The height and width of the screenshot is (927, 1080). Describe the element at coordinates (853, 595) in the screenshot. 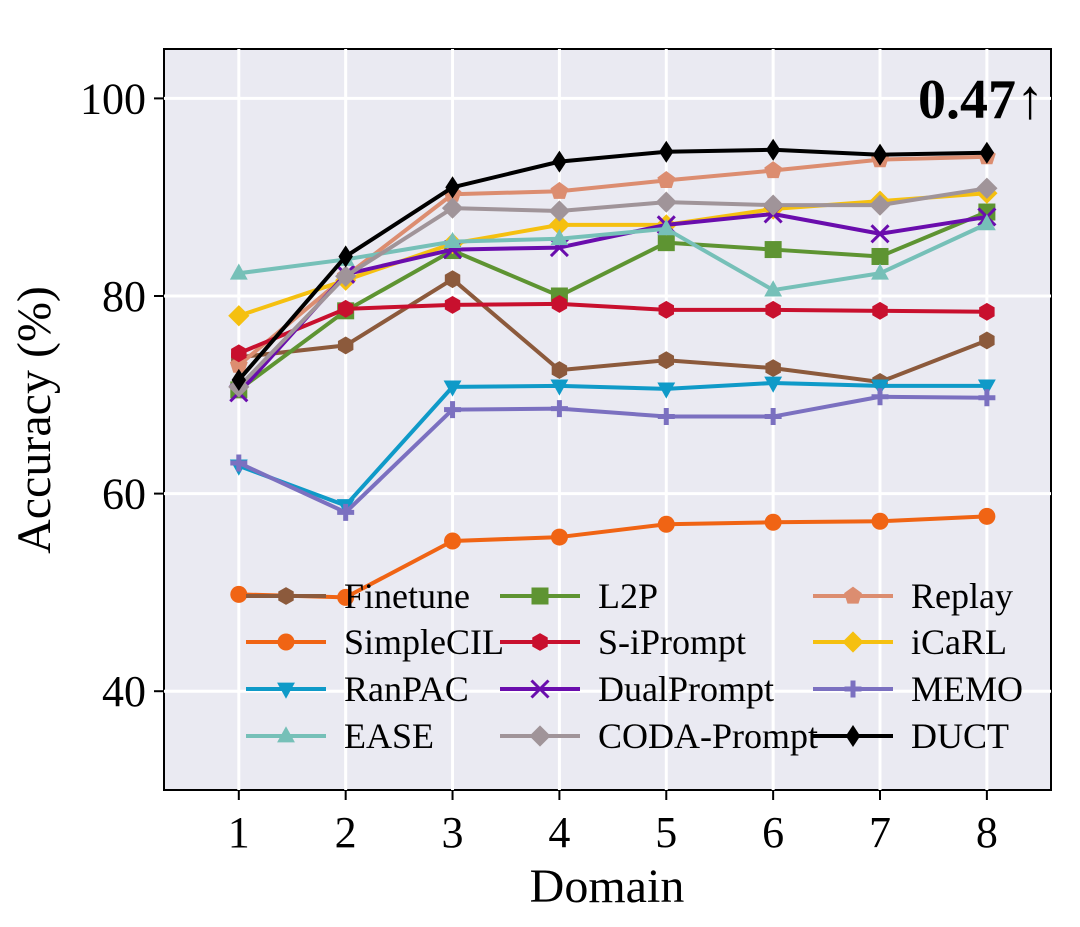

I see `legend-marker-replay` at that location.